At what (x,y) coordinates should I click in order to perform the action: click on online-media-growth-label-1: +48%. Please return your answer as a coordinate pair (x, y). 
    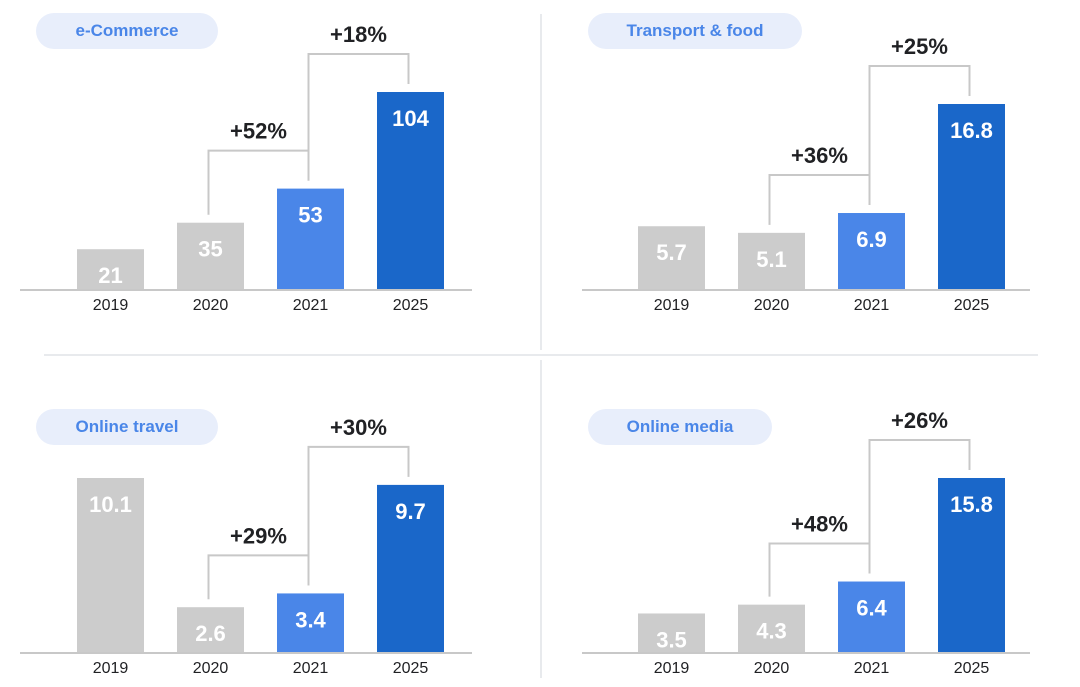
    Looking at the image, I should click on (819, 524).